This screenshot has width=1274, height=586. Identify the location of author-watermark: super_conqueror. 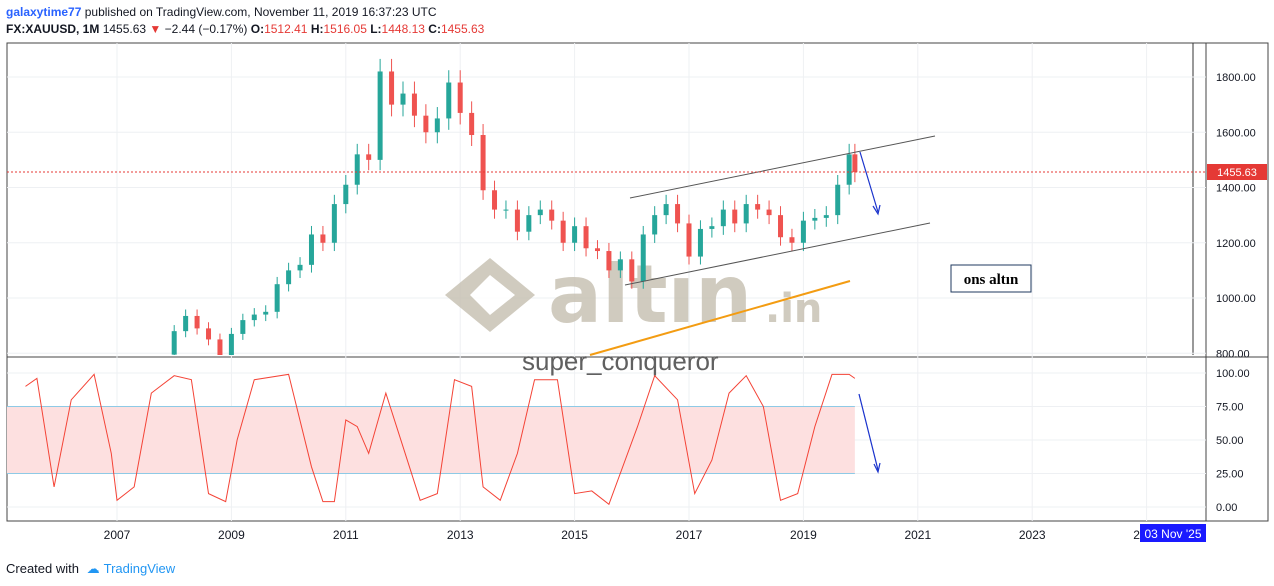
(620, 361).